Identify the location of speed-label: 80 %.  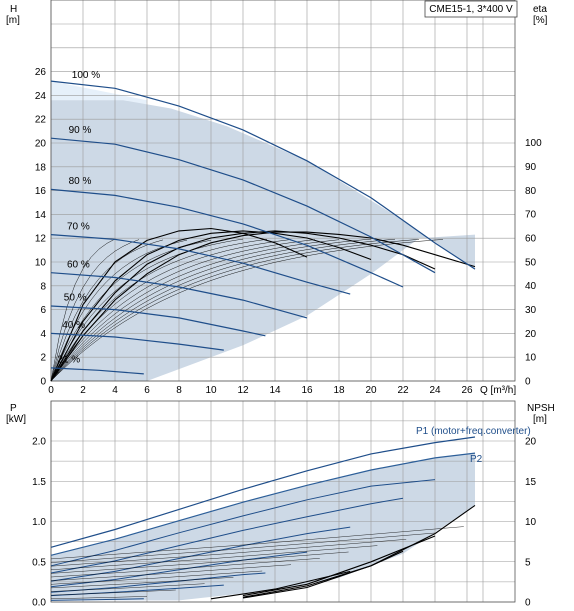
(80, 181).